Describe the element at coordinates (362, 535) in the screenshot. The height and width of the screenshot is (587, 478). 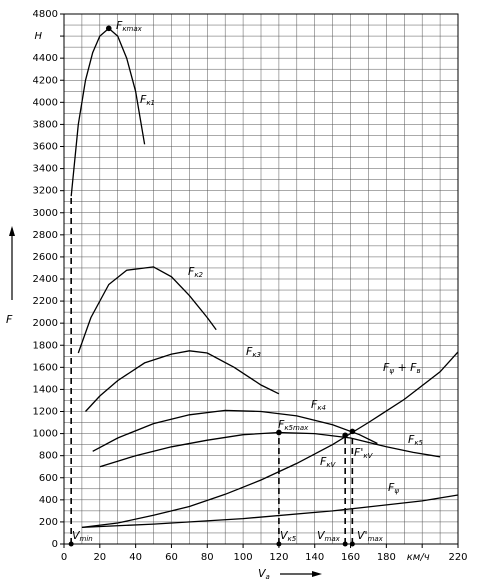
I see `label-main: V'` at that location.